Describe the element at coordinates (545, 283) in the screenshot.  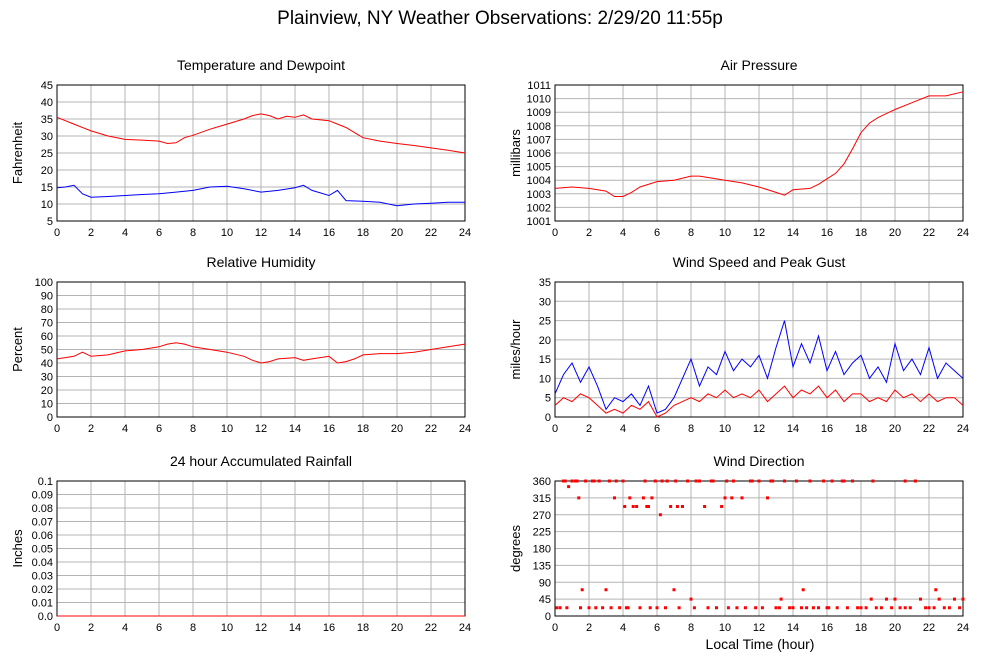
I see `y-tick-label: 35` at that location.